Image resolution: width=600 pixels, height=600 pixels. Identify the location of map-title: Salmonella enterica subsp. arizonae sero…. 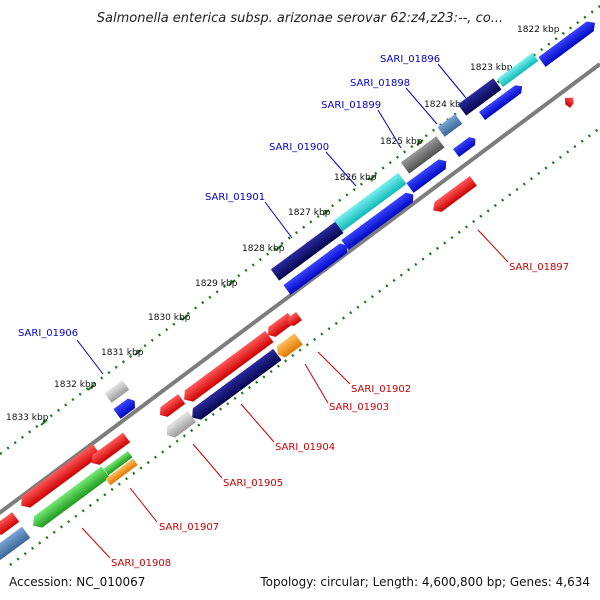
(300, 18).